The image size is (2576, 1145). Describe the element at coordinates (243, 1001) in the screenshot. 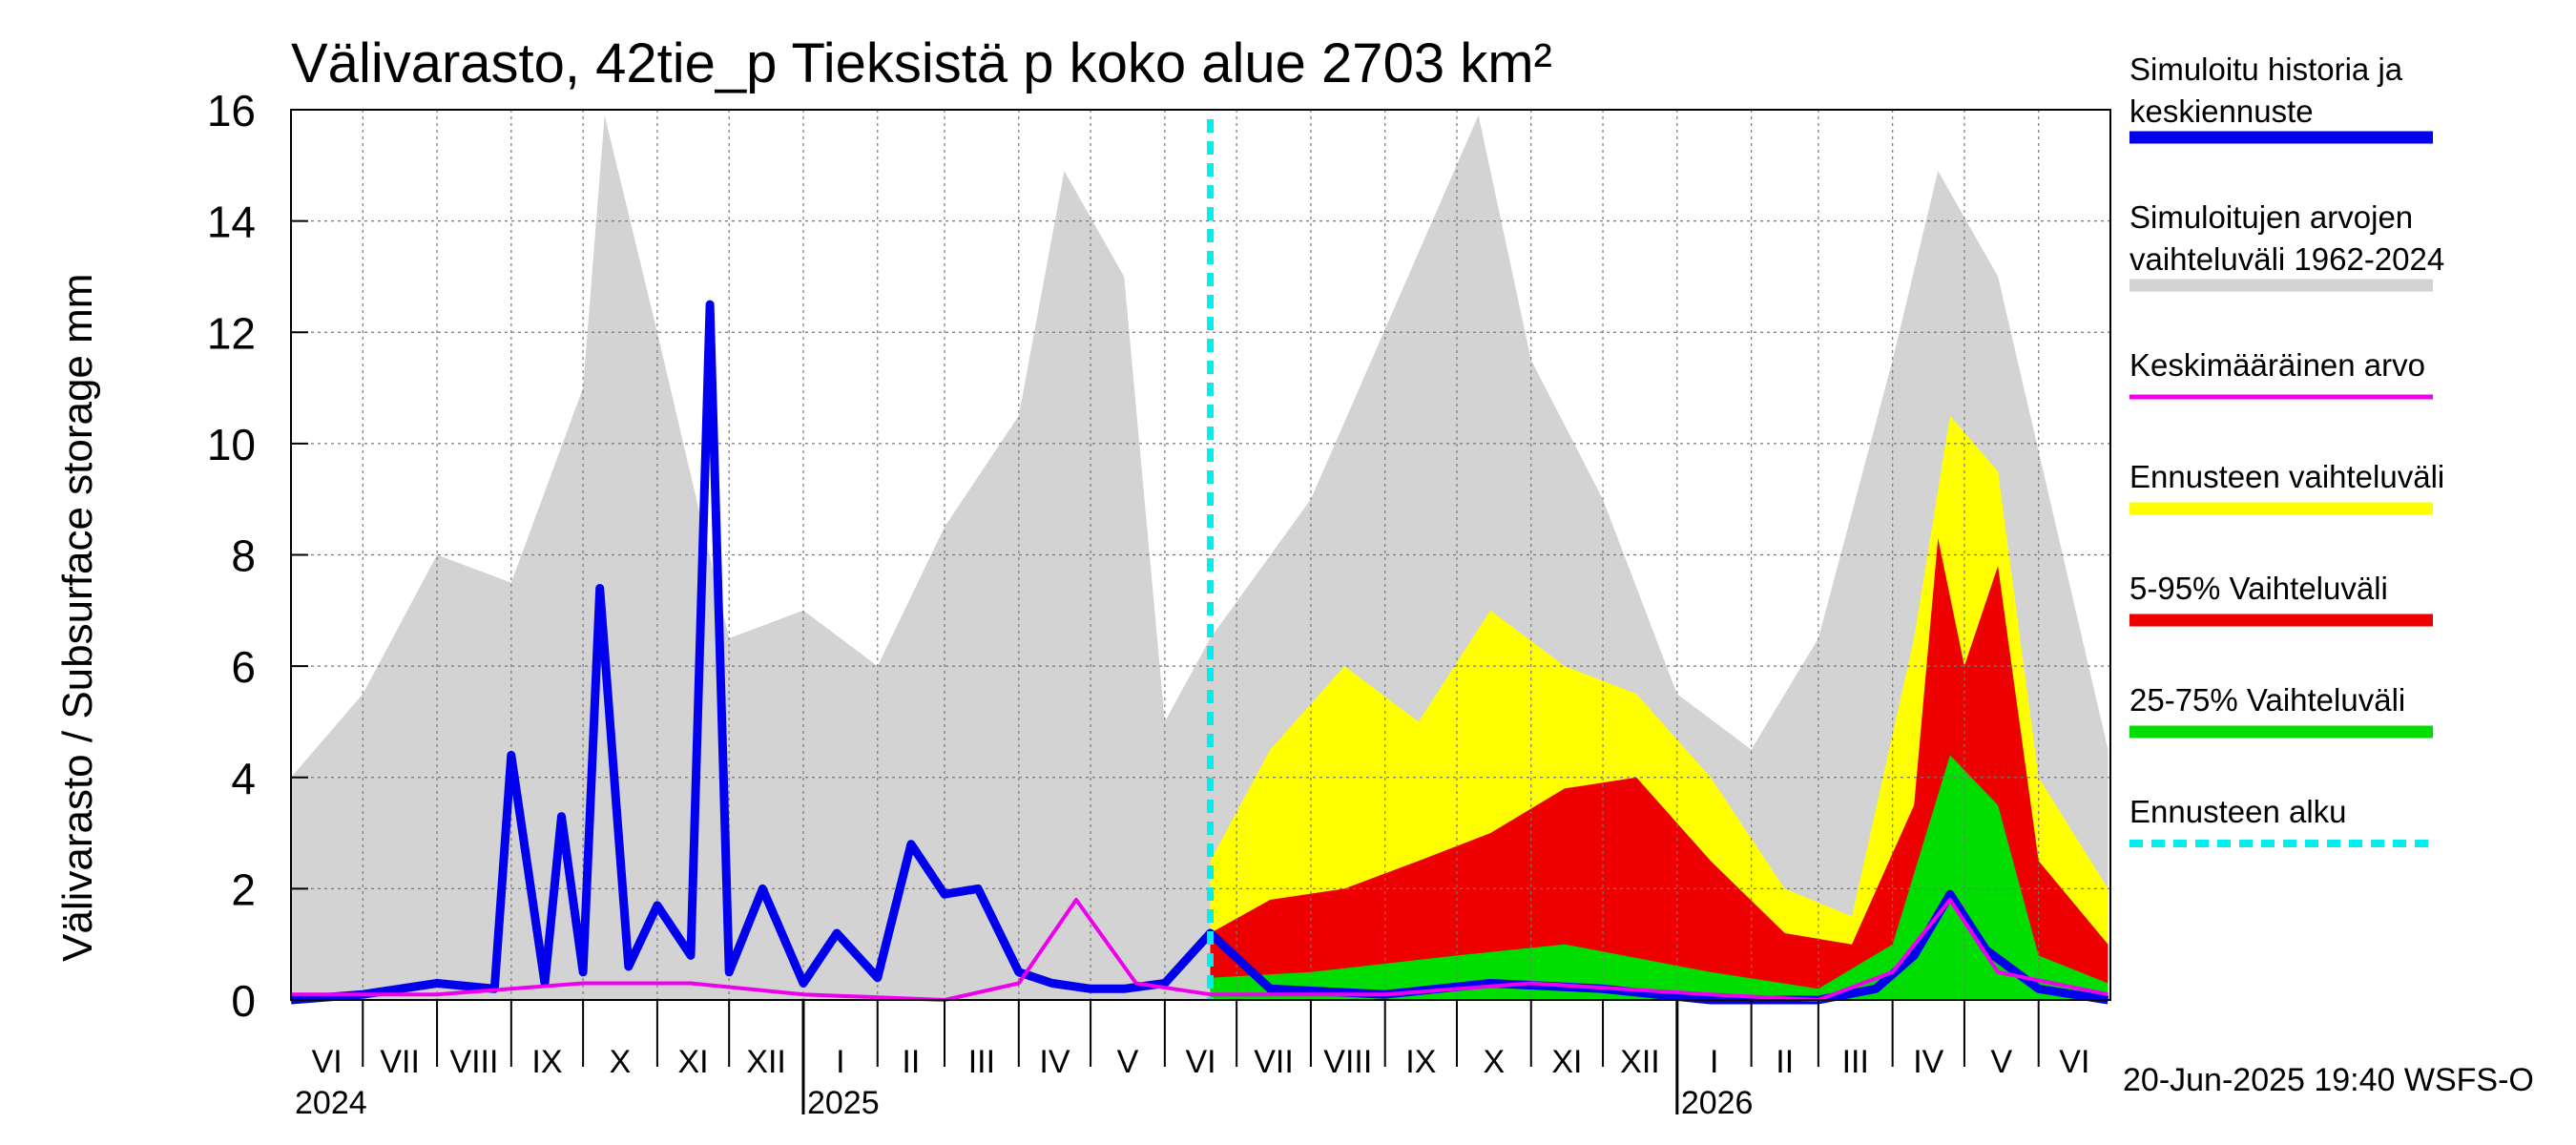

I see `y-tick-label: 0` at that location.